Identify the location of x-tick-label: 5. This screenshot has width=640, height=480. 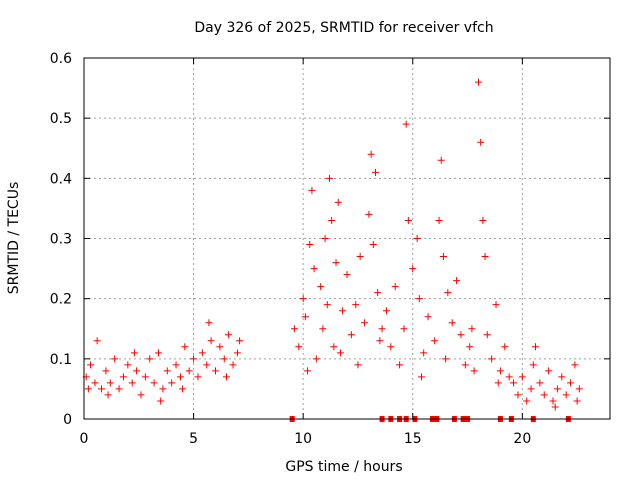
(193, 439).